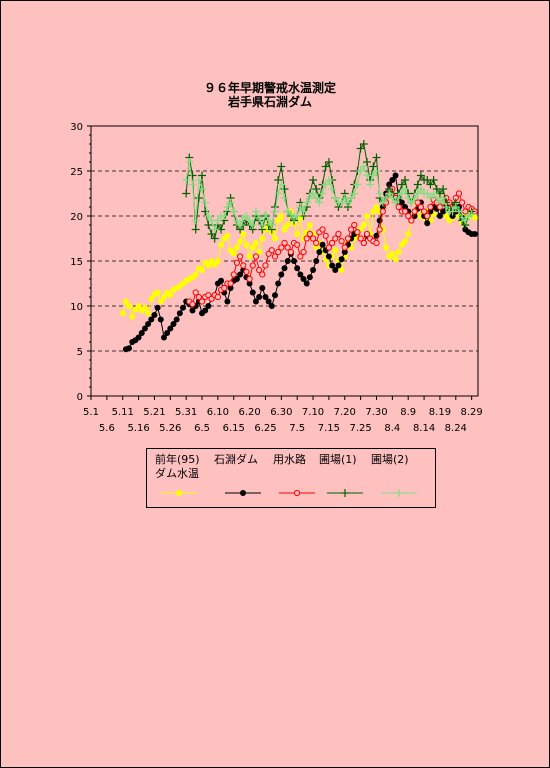 This screenshot has width=550, height=768. I want to click on x-tick-label-bottom: 6.5, so click(202, 428).